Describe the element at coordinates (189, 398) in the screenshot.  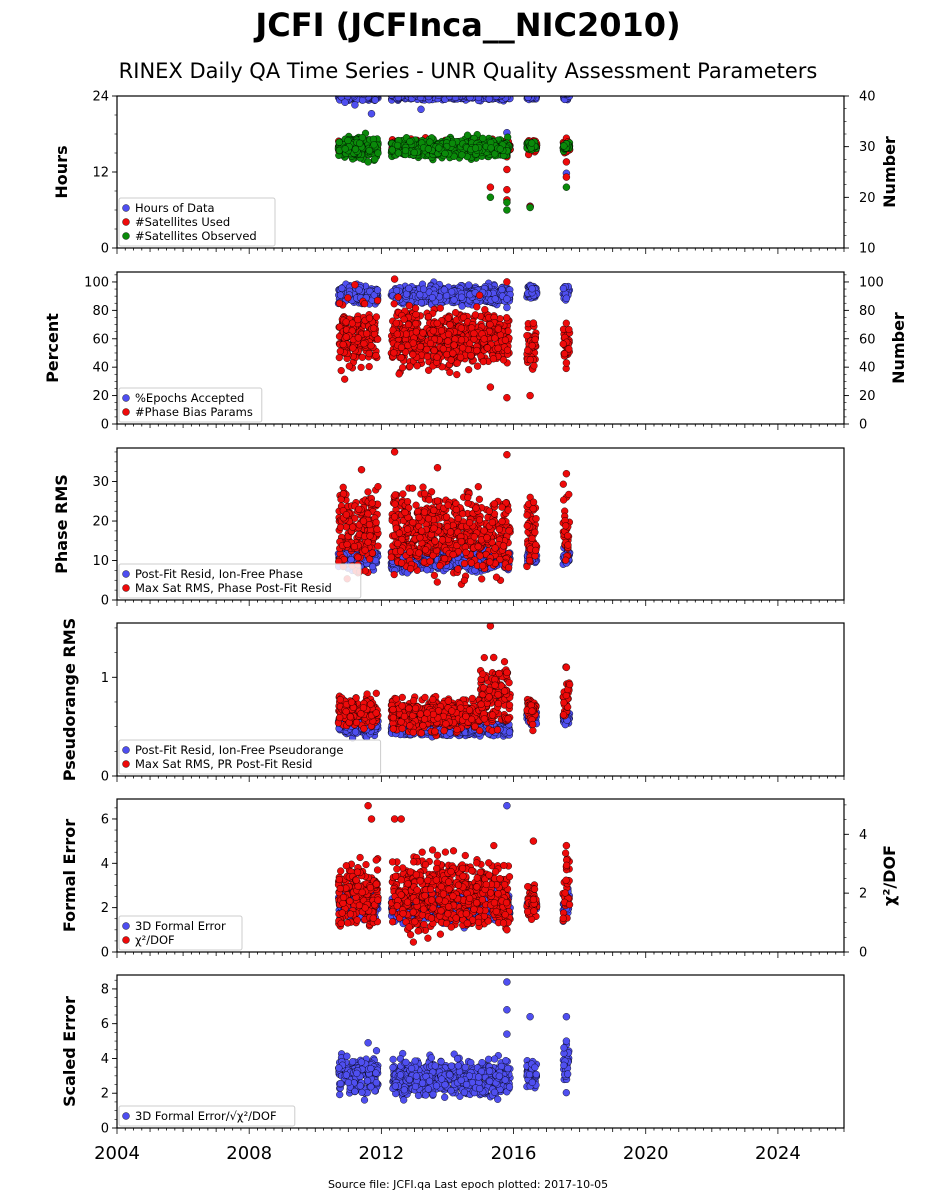
I see `legend-entry: %Epochs Accepted` at that location.